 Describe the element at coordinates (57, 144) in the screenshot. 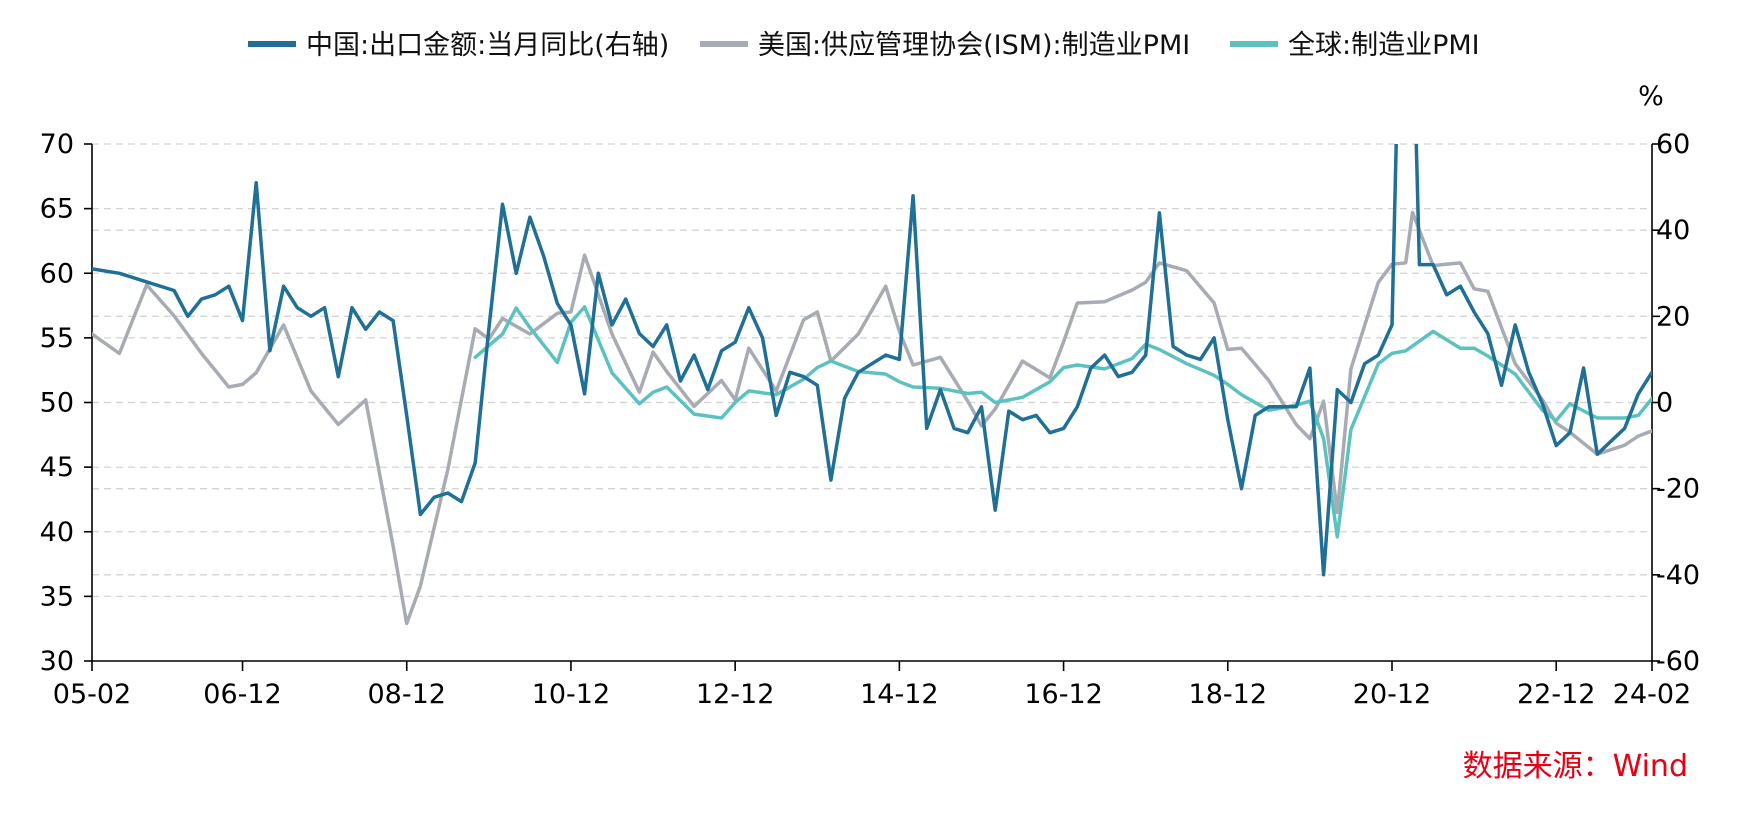

I see `left-axis-tick-label: 70` at that location.